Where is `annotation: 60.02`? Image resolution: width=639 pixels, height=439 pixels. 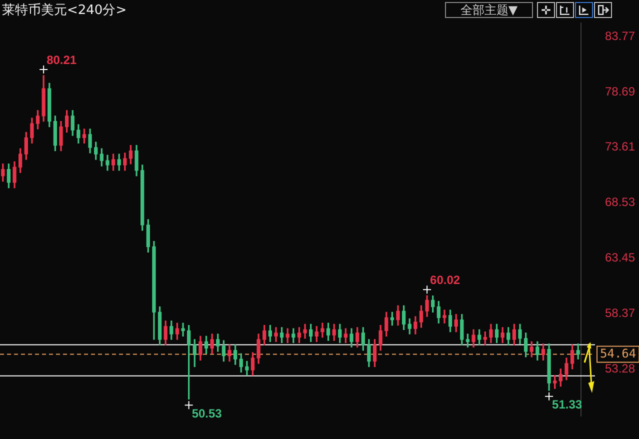 annotation: 60.02 is located at coordinates (445, 279).